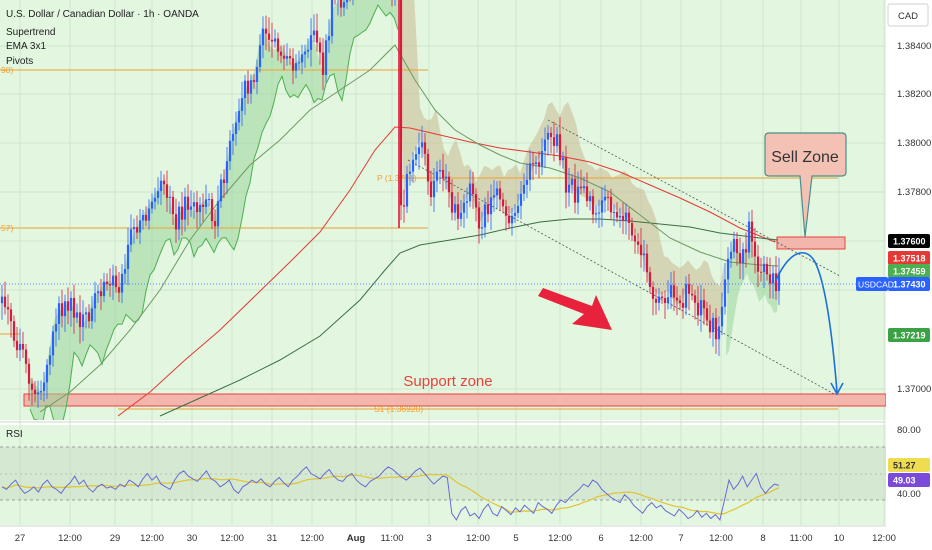 Image resolution: width=932 pixels, height=550 pixels. Describe the element at coordinates (909, 271) in the screenshot. I see `price-tag-green: 1.37459` at that location.